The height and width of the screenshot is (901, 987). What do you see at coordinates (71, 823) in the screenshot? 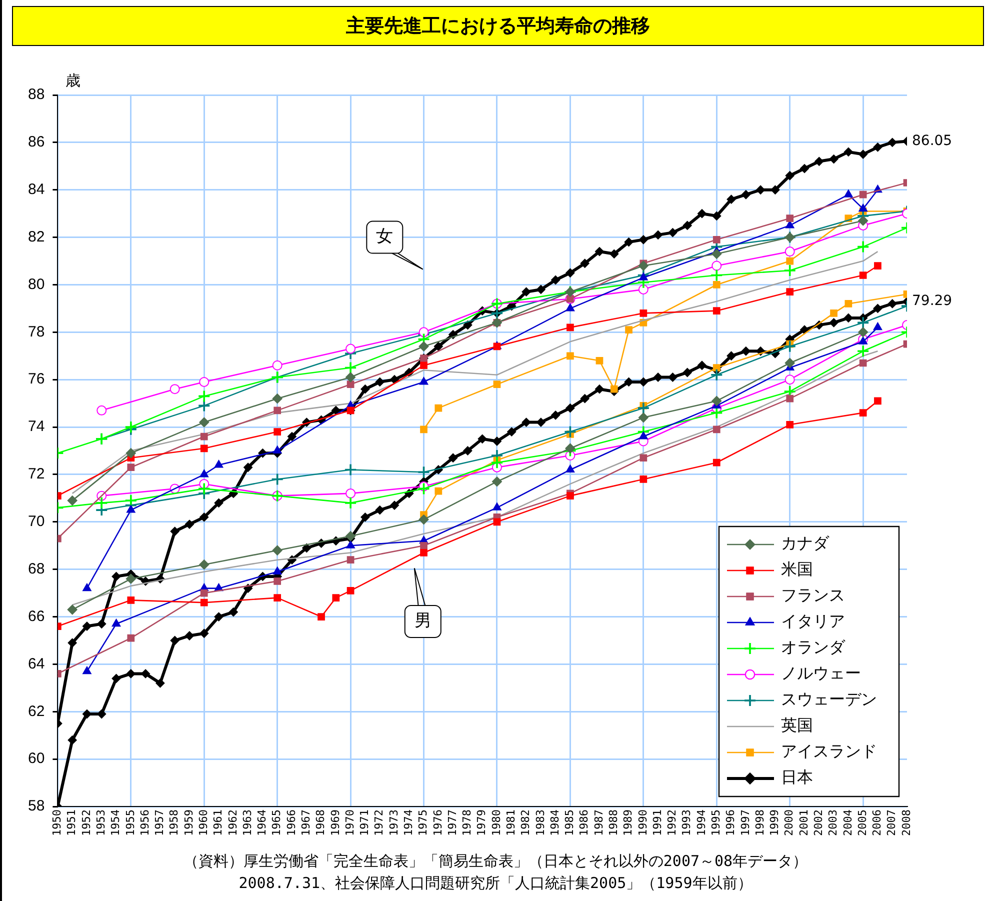
I see `x-tick-label: 1951` at bounding box center [71, 823].